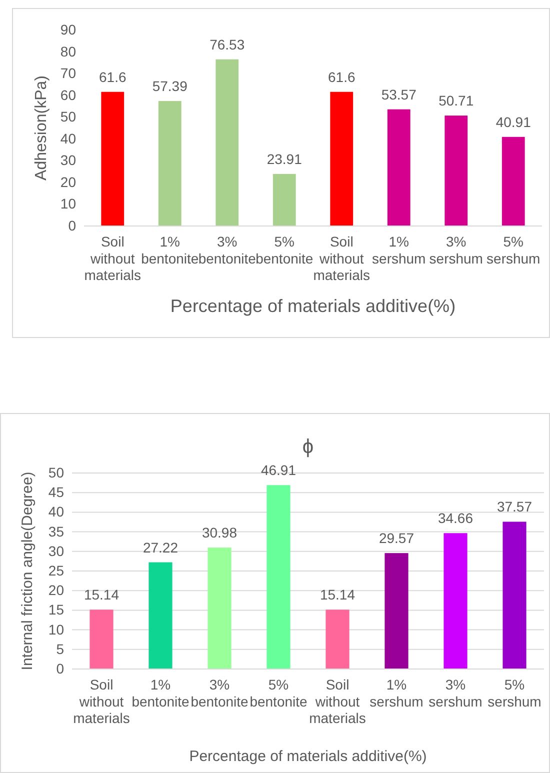 Image resolution: width=550 pixels, height=773 pixels. What do you see at coordinates (68, 73) in the screenshot?
I see `y-tick-label: 70` at bounding box center [68, 73].